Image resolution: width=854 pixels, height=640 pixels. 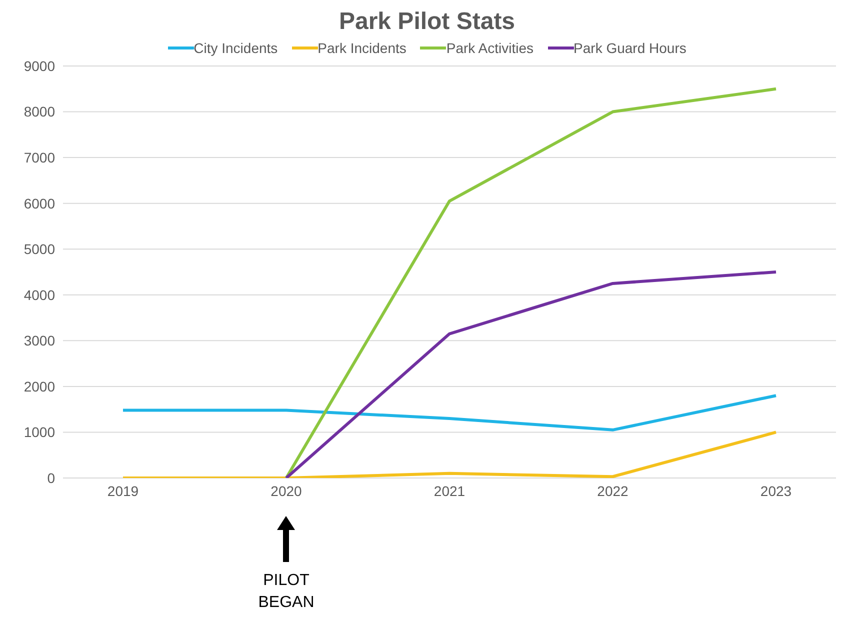 I want to click on x-tick-label: 2021, so click(x=450, y=490).